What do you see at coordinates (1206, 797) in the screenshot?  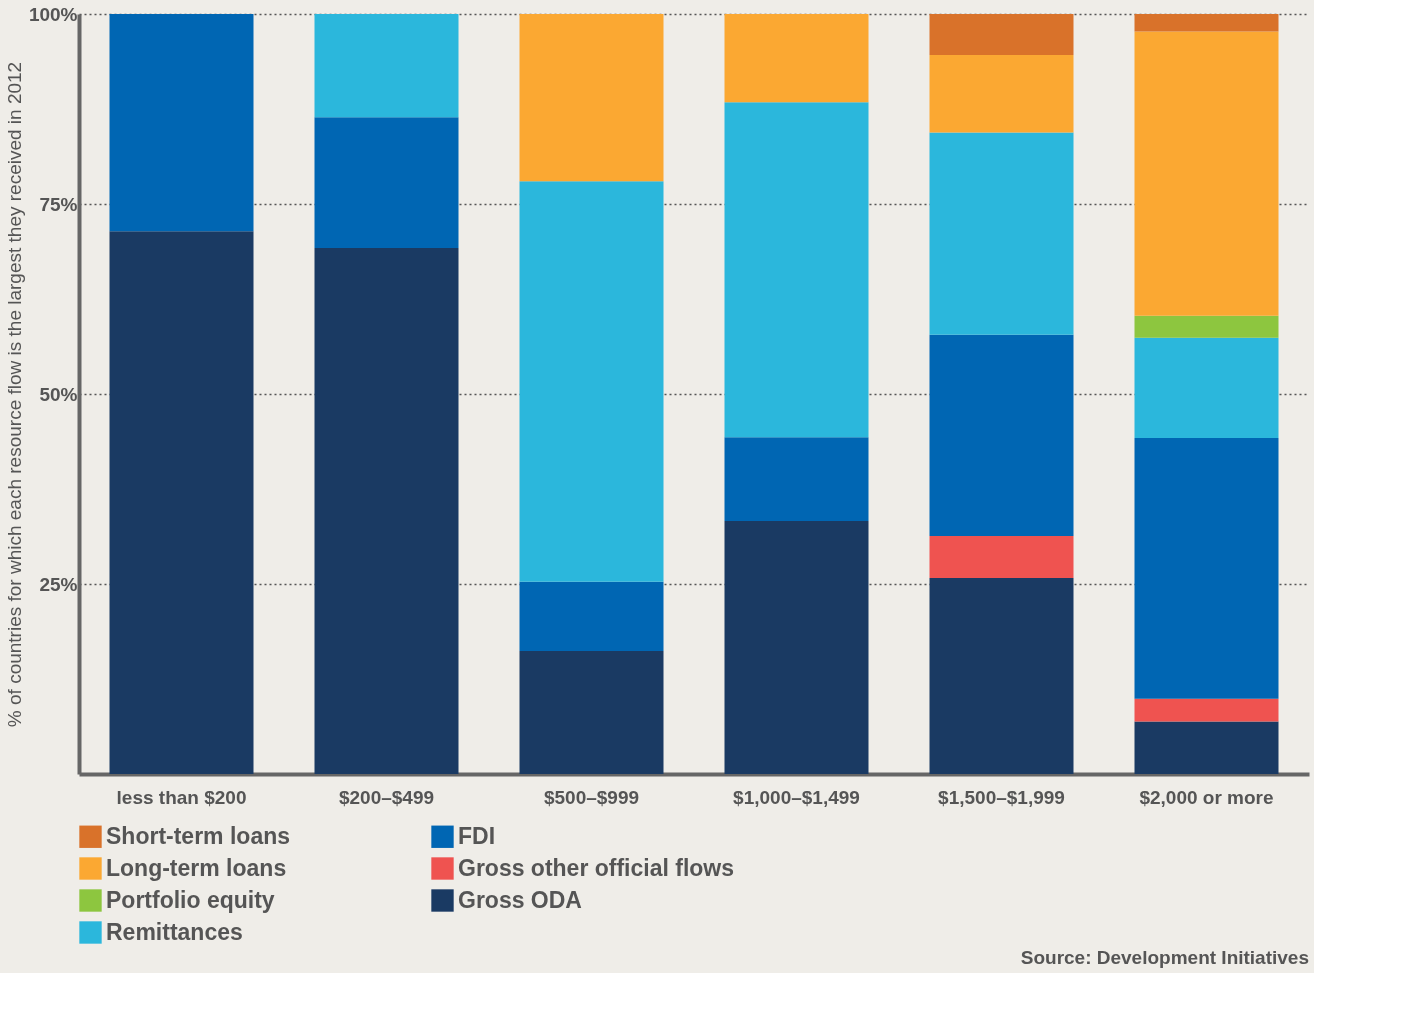 I see `x-tick-label: $2,000 or more` at bounding box center [1206, 797].